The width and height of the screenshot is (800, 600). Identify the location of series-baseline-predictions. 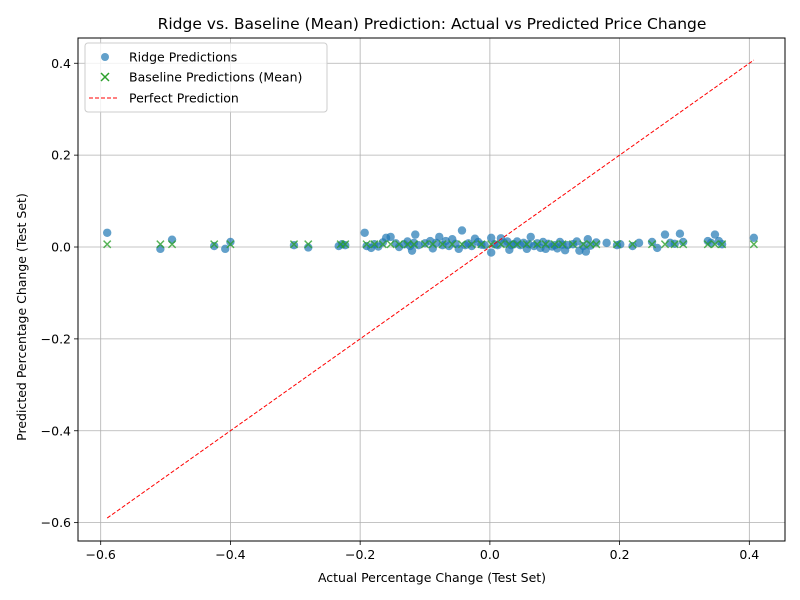
(430, 244).